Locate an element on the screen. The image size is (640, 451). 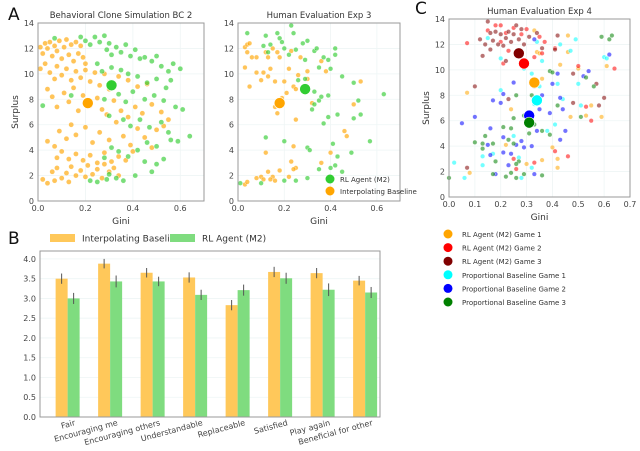
x-tick-label: 0.2 is located at coordinates (500, 204).